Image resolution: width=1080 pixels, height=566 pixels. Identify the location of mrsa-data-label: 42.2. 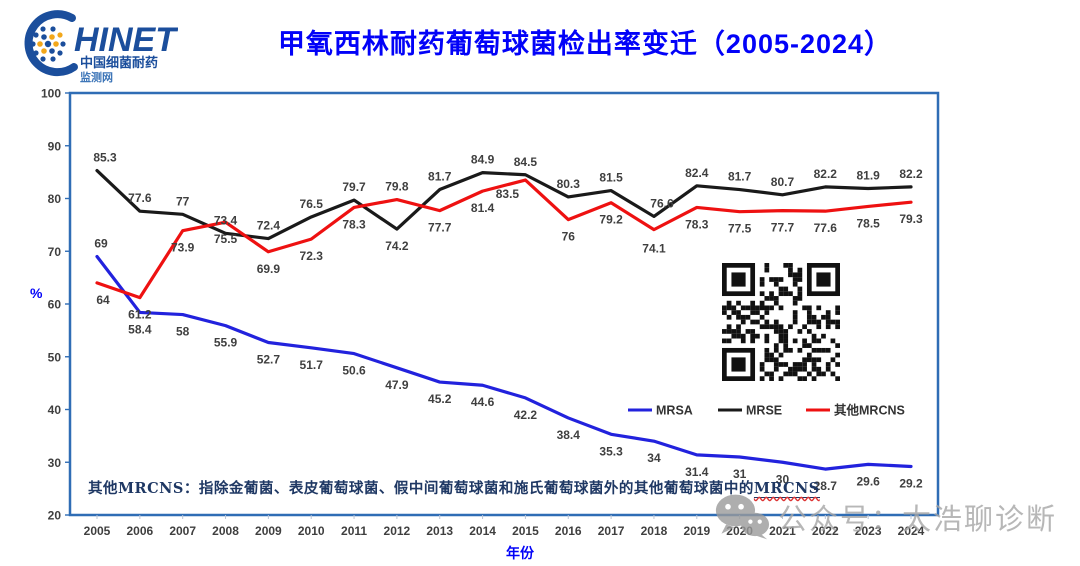
(526, 415).